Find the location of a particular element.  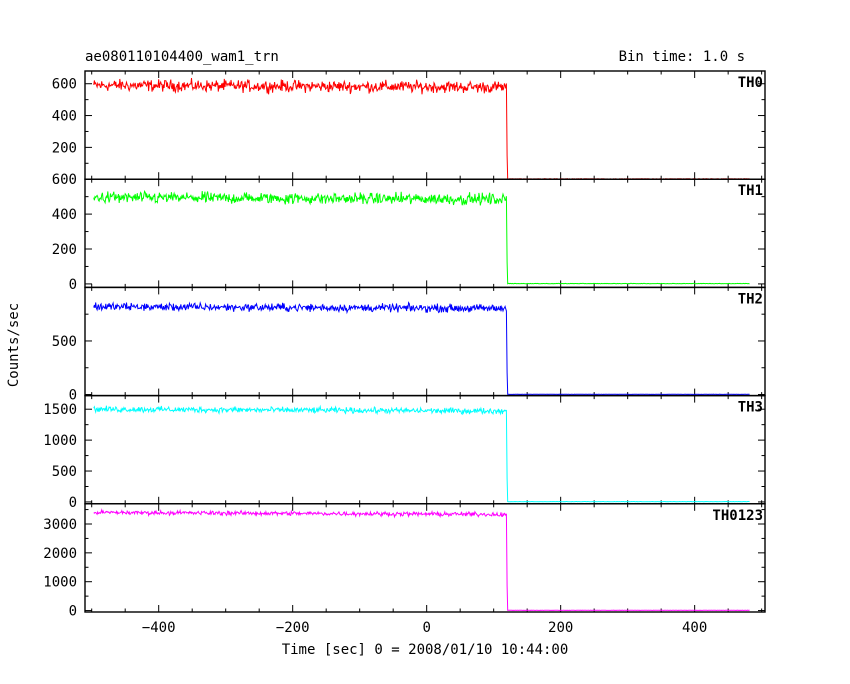

x-tick-label: 0 is located at coordinates (426, 628).